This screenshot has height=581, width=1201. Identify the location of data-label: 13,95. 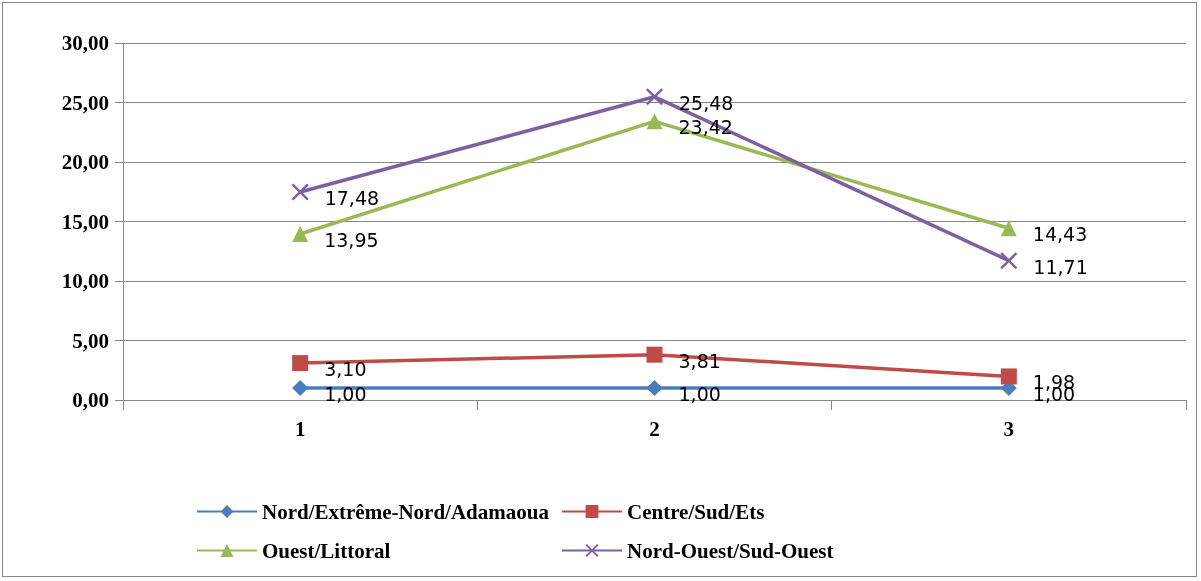
(351, 239).